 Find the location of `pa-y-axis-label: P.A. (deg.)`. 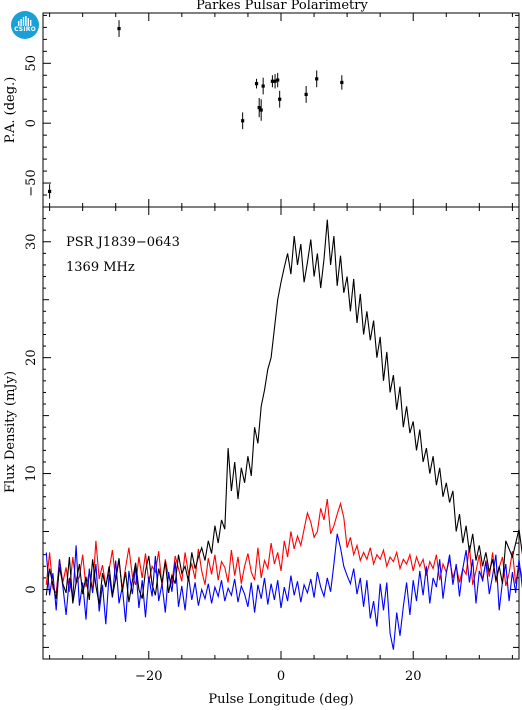

pa-y-axis-label: P.A. (deg.) is located at coordinates (10, 110).